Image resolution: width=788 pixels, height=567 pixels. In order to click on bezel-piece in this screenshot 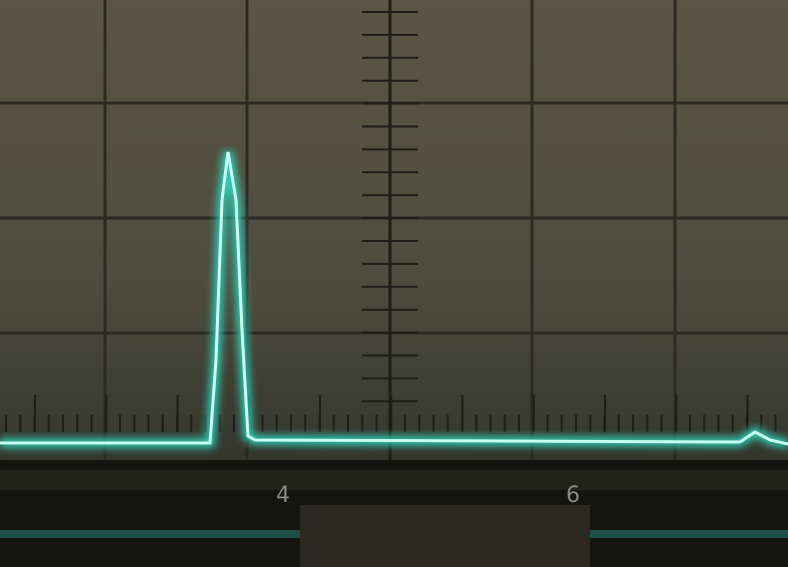, I will do `click(445, 536)`.